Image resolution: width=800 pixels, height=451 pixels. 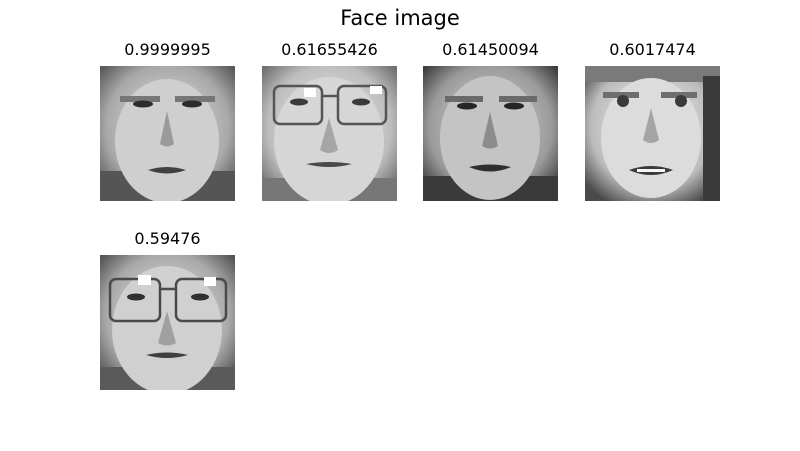 What do you see at coordinates (652, 49) in the screenshot?
I see `similarity-score: 0.6017474` at bounding box center [652, 49].